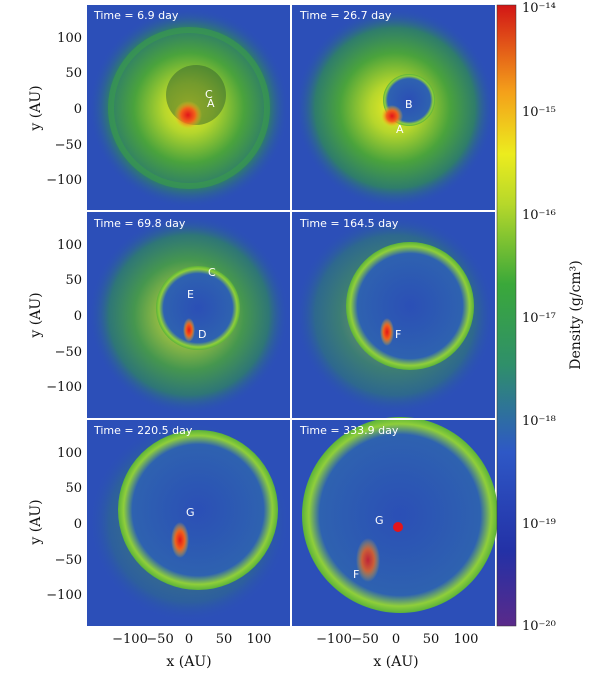 This screenshot has height=681, width=593. What do you see at coordinates (188, 107) in the screenshot?
I see `panel-6-9-day: Time = 6.9 day C A` at bounding box center [188, 107].